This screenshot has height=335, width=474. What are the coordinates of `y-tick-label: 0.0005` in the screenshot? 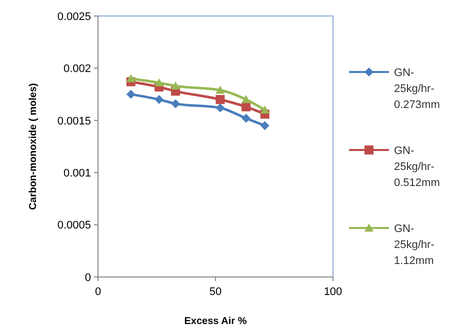 It's located at (74, 226).